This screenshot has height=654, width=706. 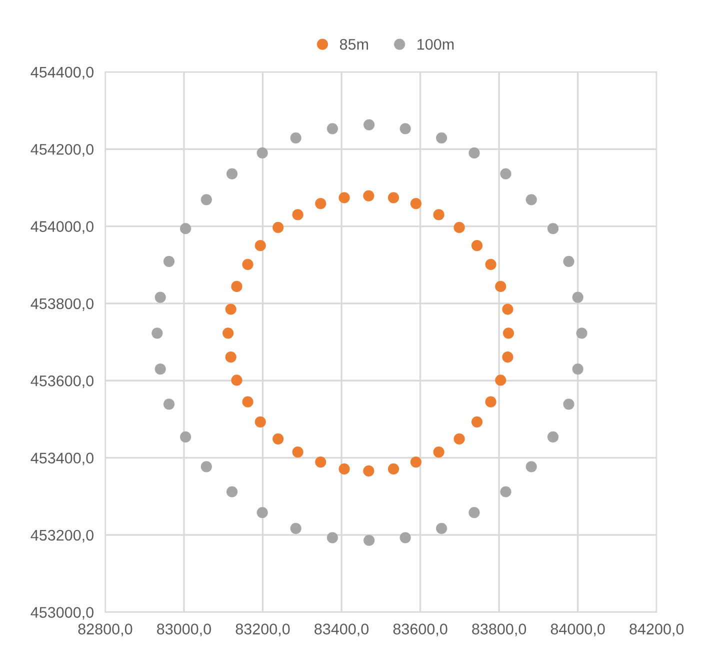 What do you see at coordinates (657, 630) in the screenshot?
I see `x-tick-label: 84200,0` at bounding box center [657, 630].